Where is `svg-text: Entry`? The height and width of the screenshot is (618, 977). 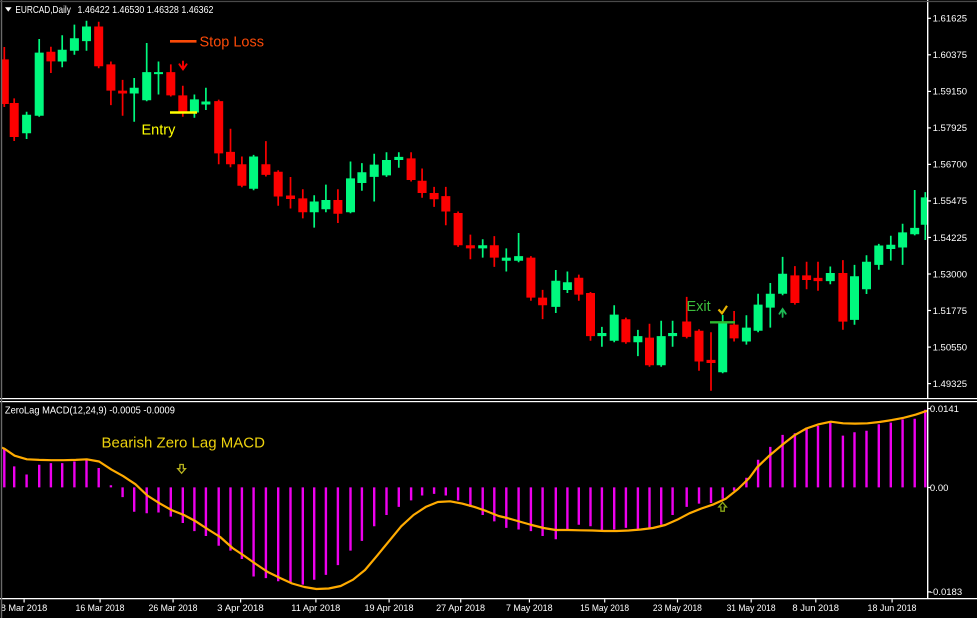
svg-text: Entry is located at coordinates (159, 131).